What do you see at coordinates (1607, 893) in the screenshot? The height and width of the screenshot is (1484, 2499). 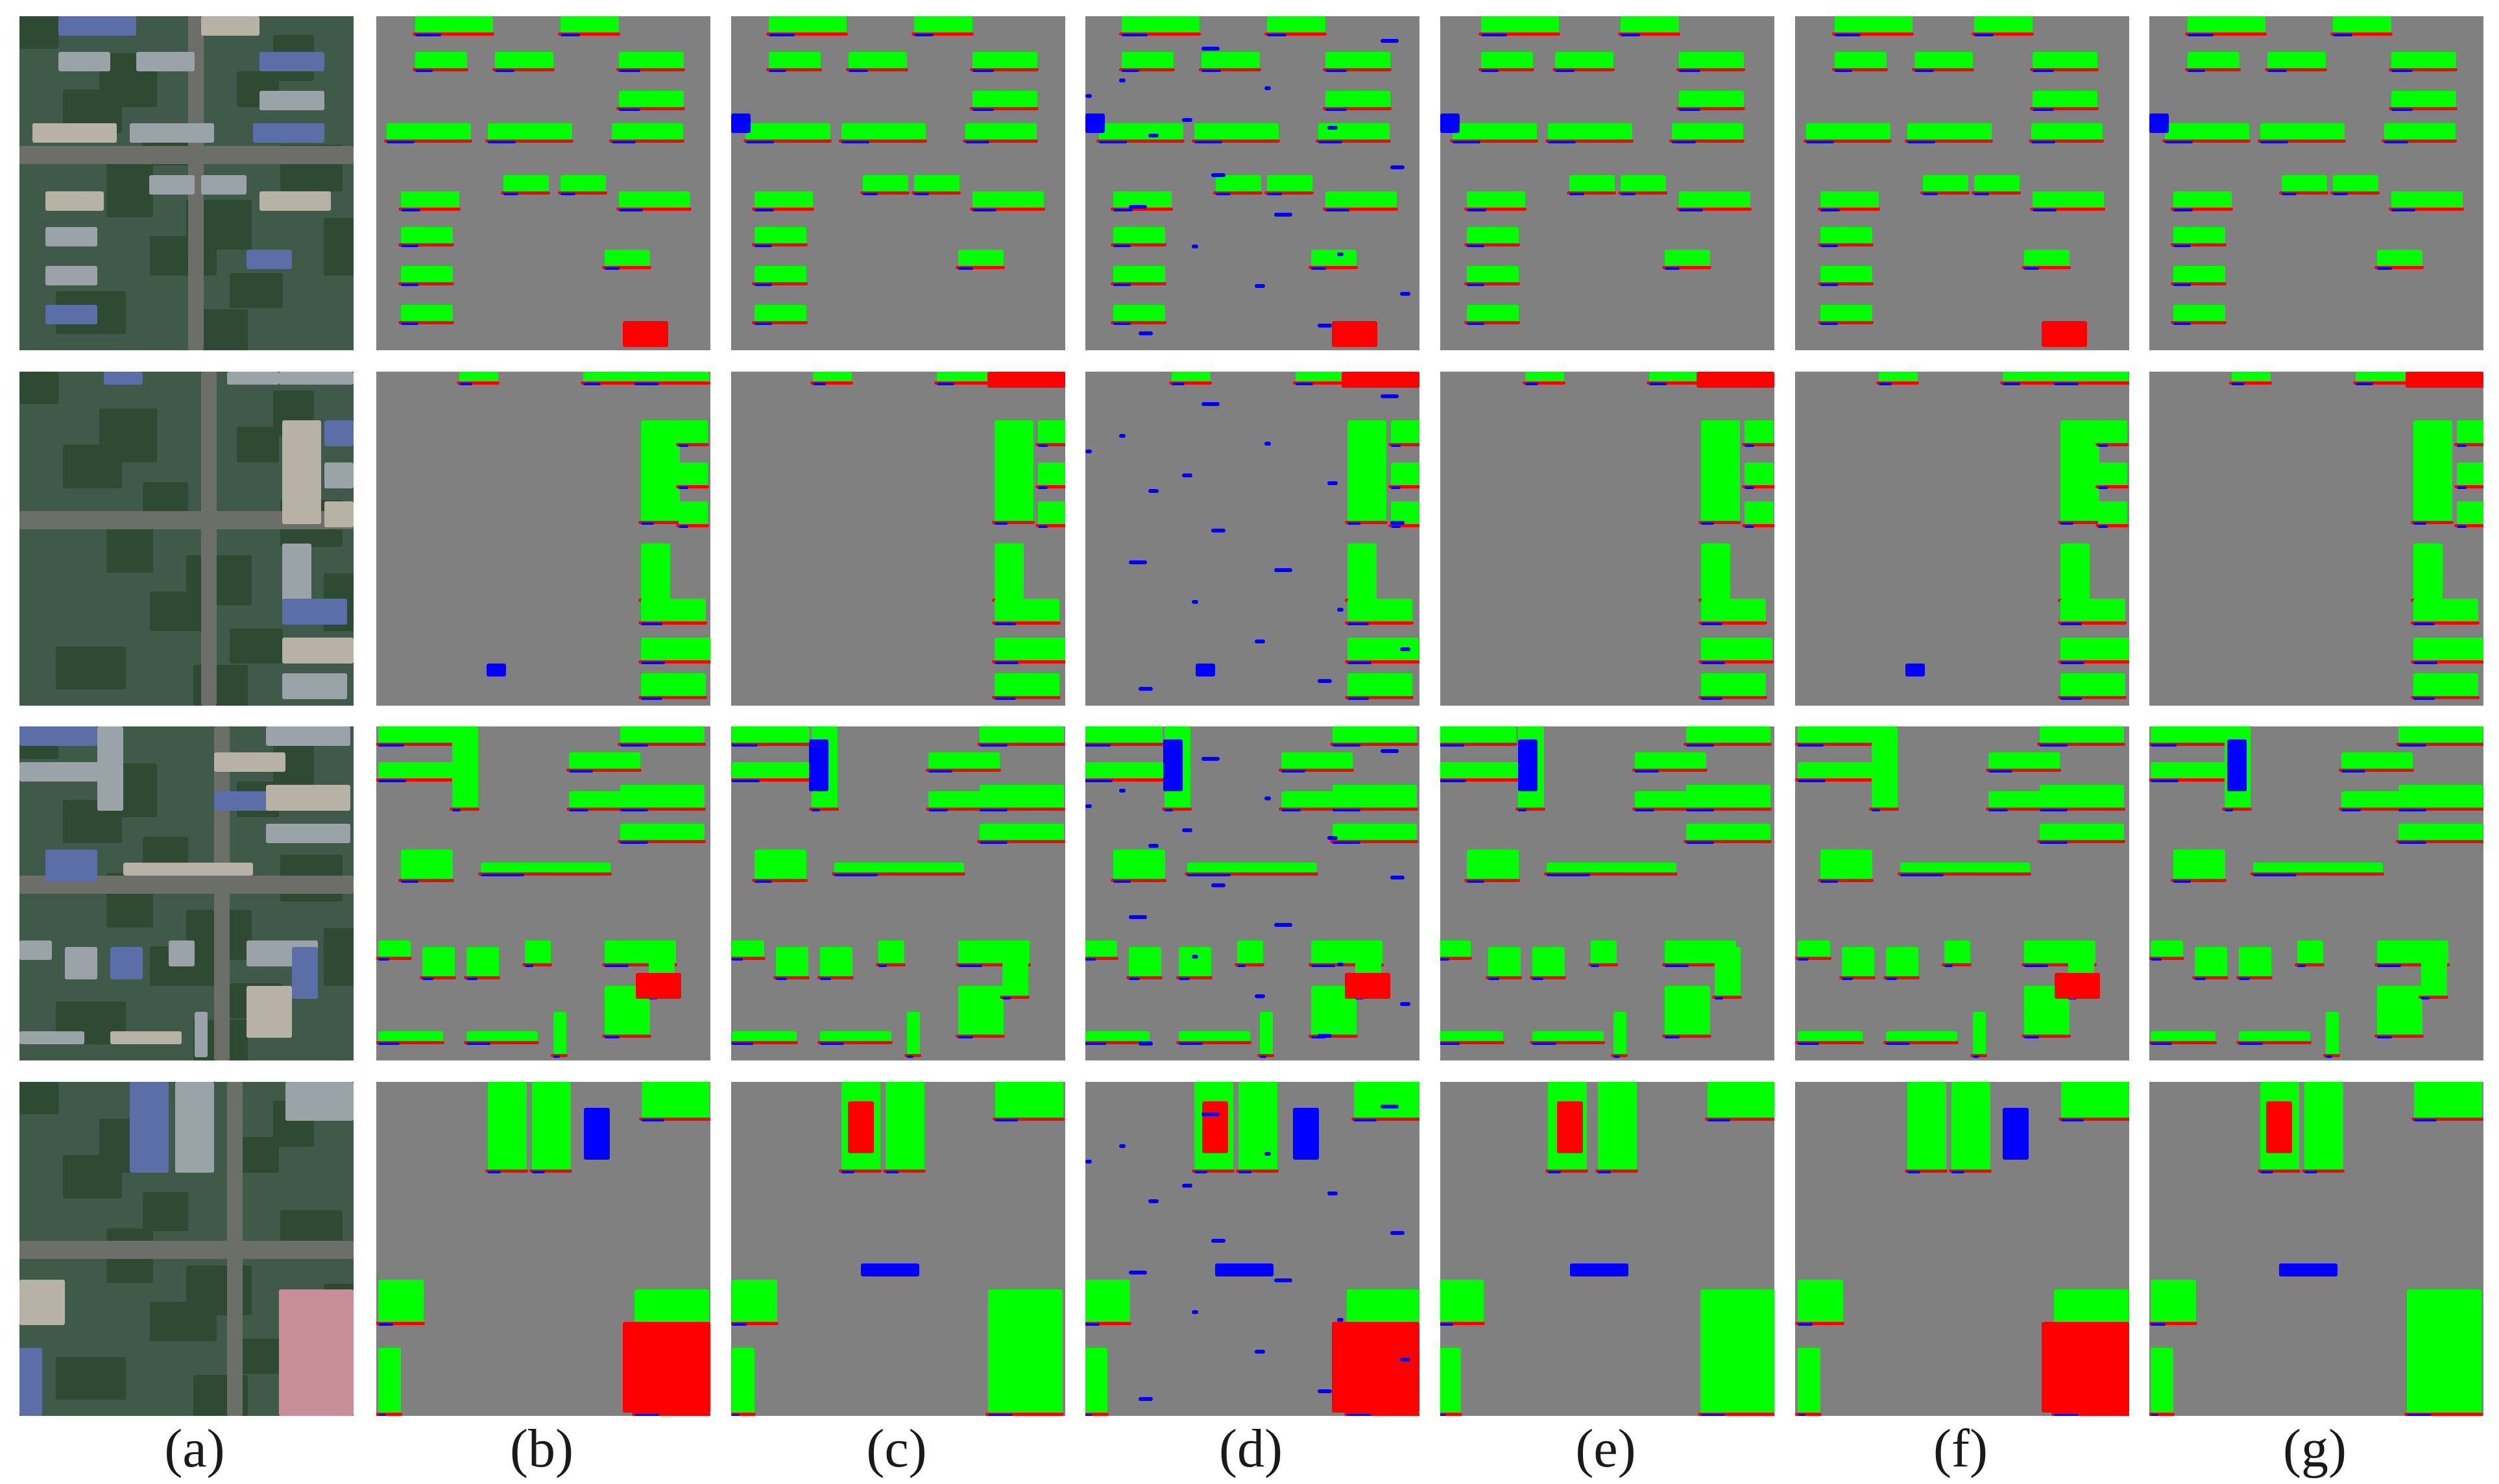 I see `segmentation-map-r3-c5` at bounding box center [1607, 893].